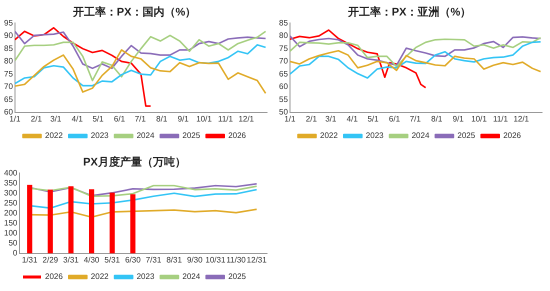  I want to click on y-tick-label: 90, so click(9, 35).